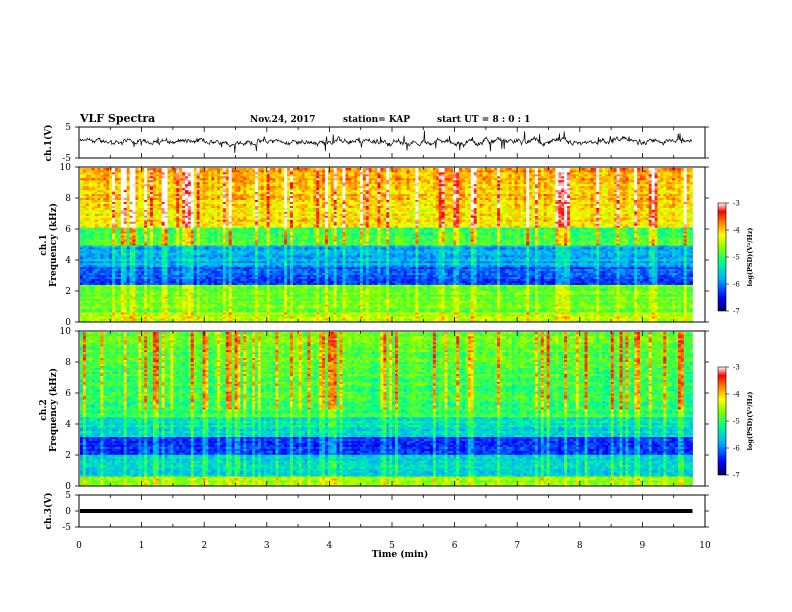  I want to click on figure-title: VLF Spectra, so click(117, 118).